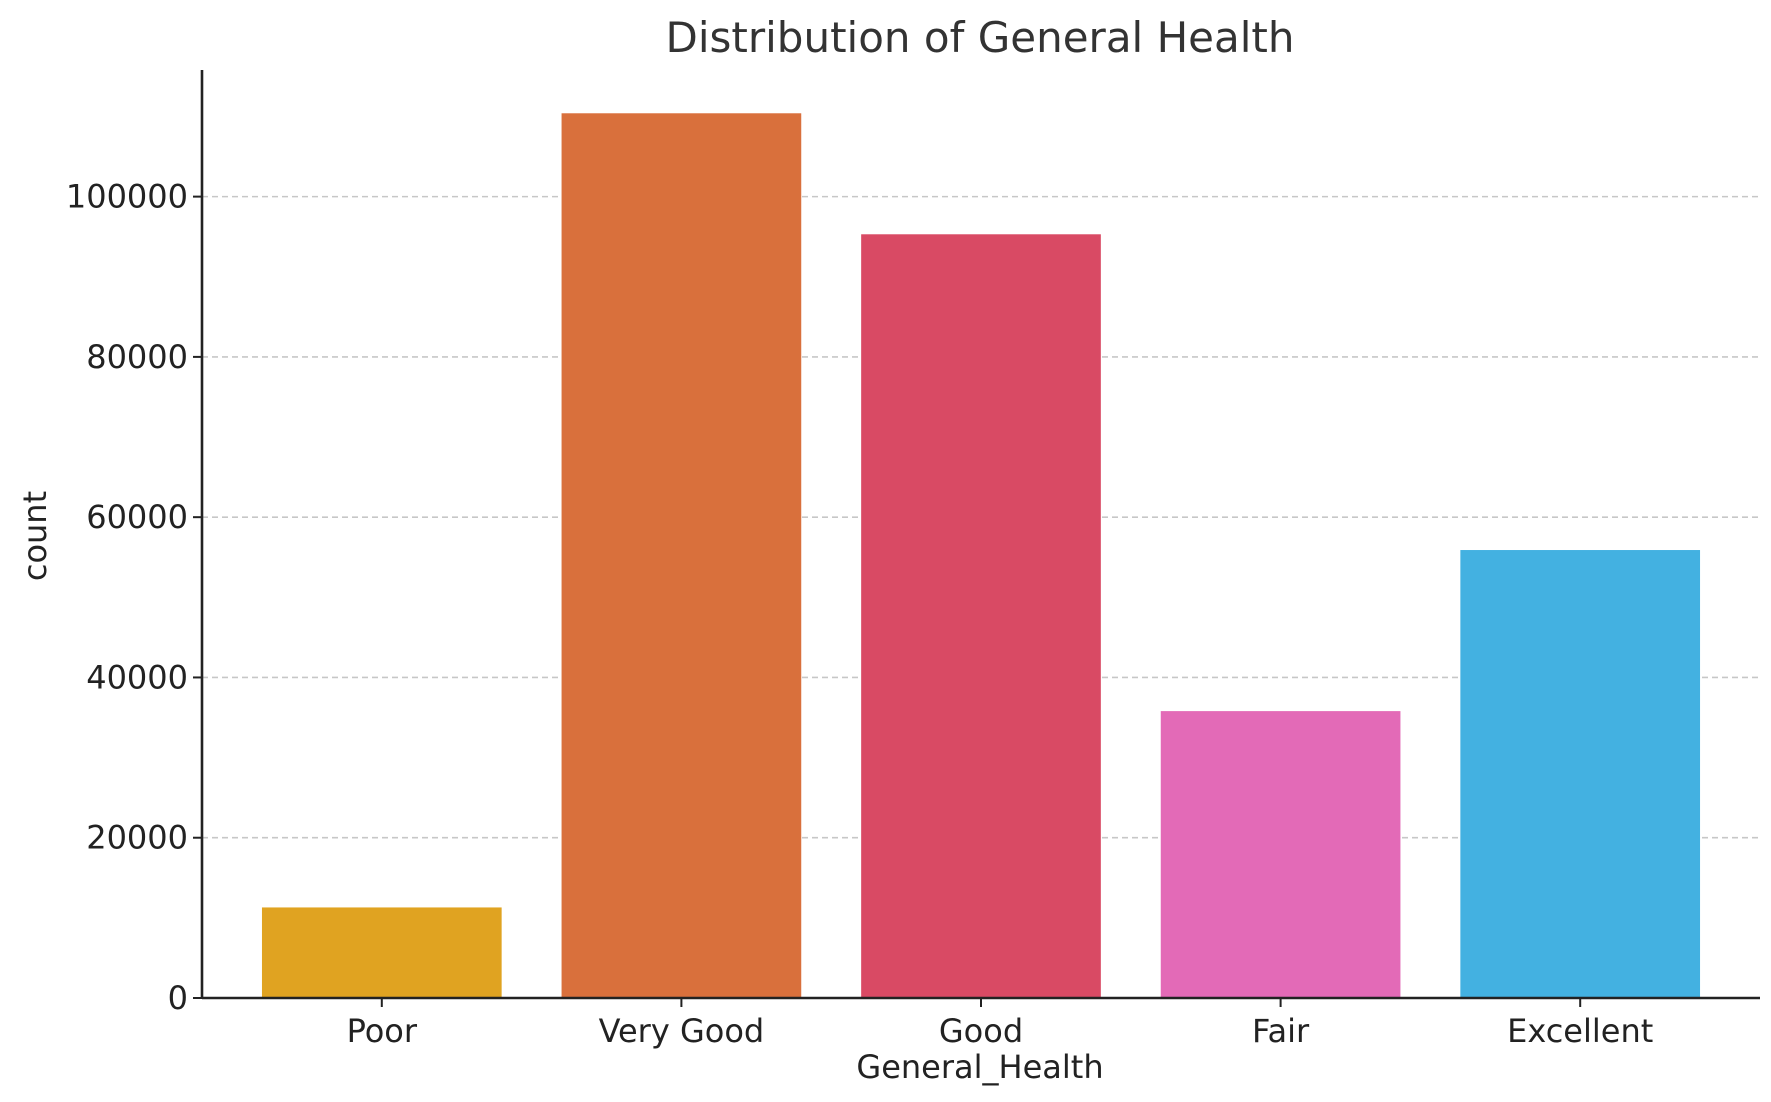 This screenshot has width=1771, height=1102. I want to click on y-axis-label: count, so click(35, 536).